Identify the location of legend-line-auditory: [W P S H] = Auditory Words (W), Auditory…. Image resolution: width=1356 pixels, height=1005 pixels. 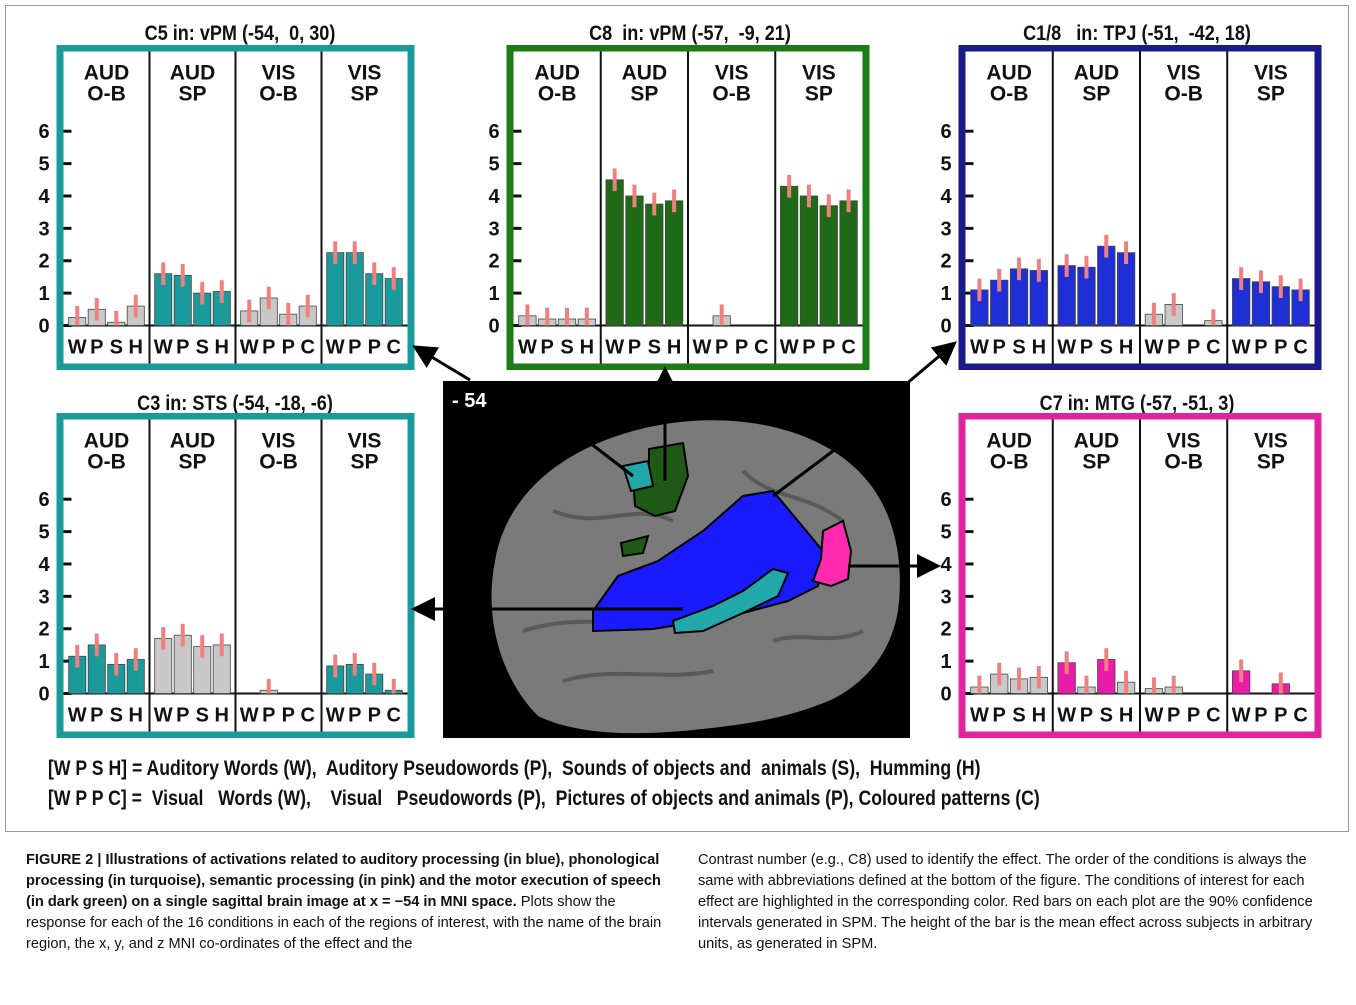
(514, 768).